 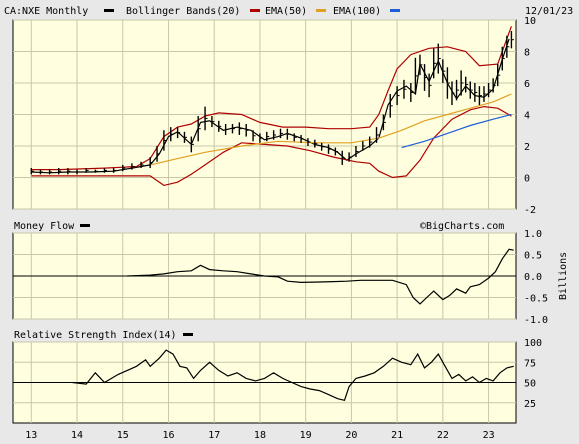 I want to click on y-tick-label: 1.0, so click(x=533, y=234).